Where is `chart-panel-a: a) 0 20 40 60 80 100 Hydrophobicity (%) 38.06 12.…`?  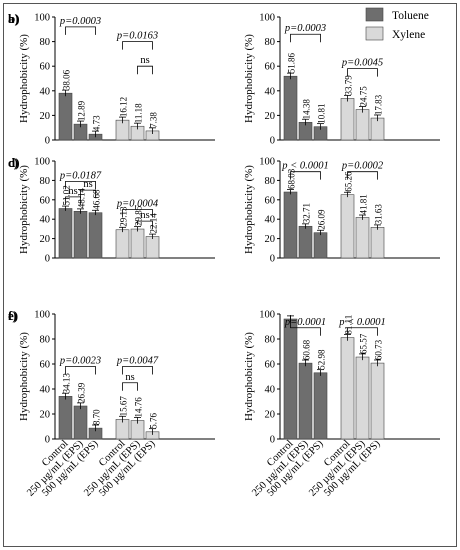 chart-panel-a: a) 0 20 40 60 80 100 Hydrophobicity (%) 38.06 12.… is located at coordinates (111, 79).